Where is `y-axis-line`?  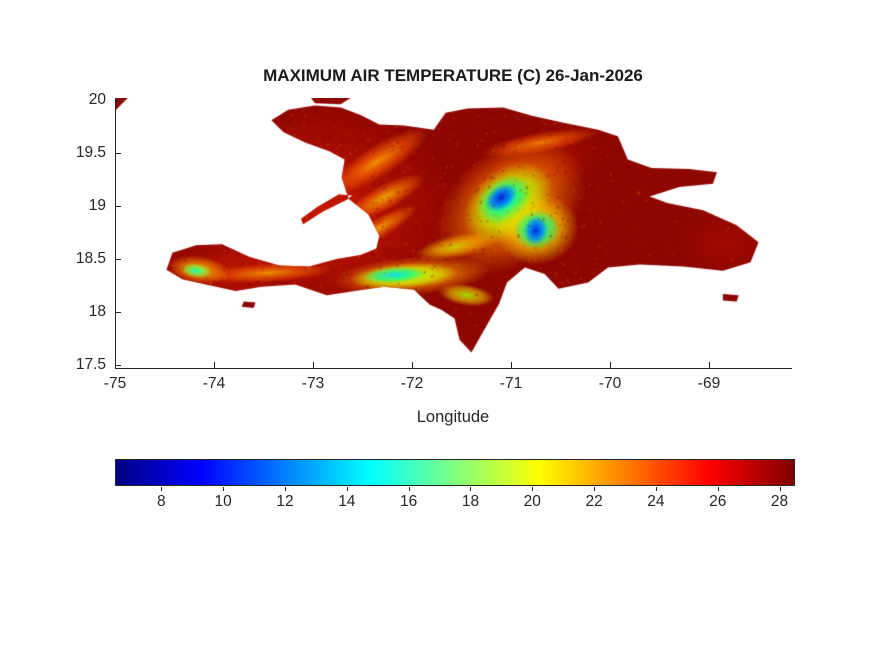
y-axis-line is located at coordinates (115, 233).